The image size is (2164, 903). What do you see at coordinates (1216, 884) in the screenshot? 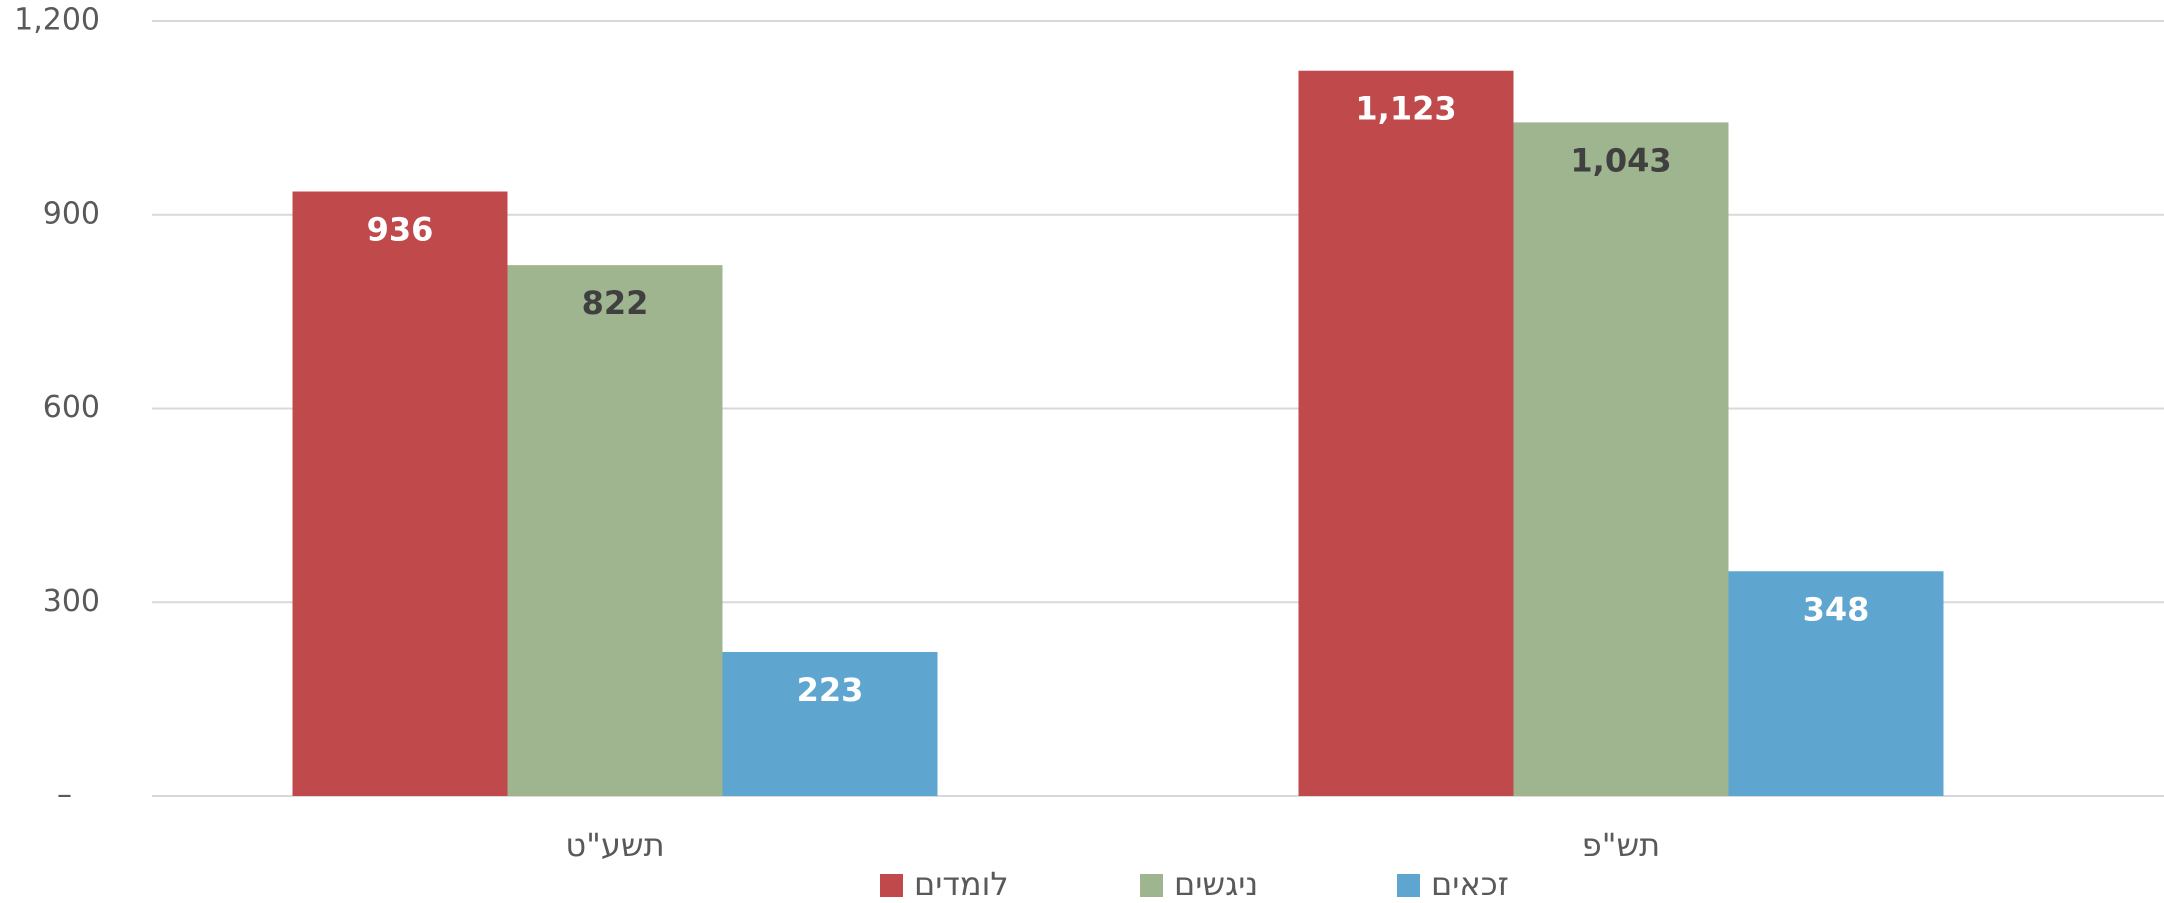
I see `legend-label: ניגשים` at bounding box center [1216, 884].